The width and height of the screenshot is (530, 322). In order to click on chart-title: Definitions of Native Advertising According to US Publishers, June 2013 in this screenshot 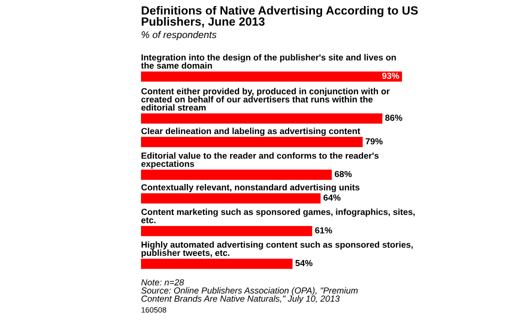, I will do `click(280, 17)`.